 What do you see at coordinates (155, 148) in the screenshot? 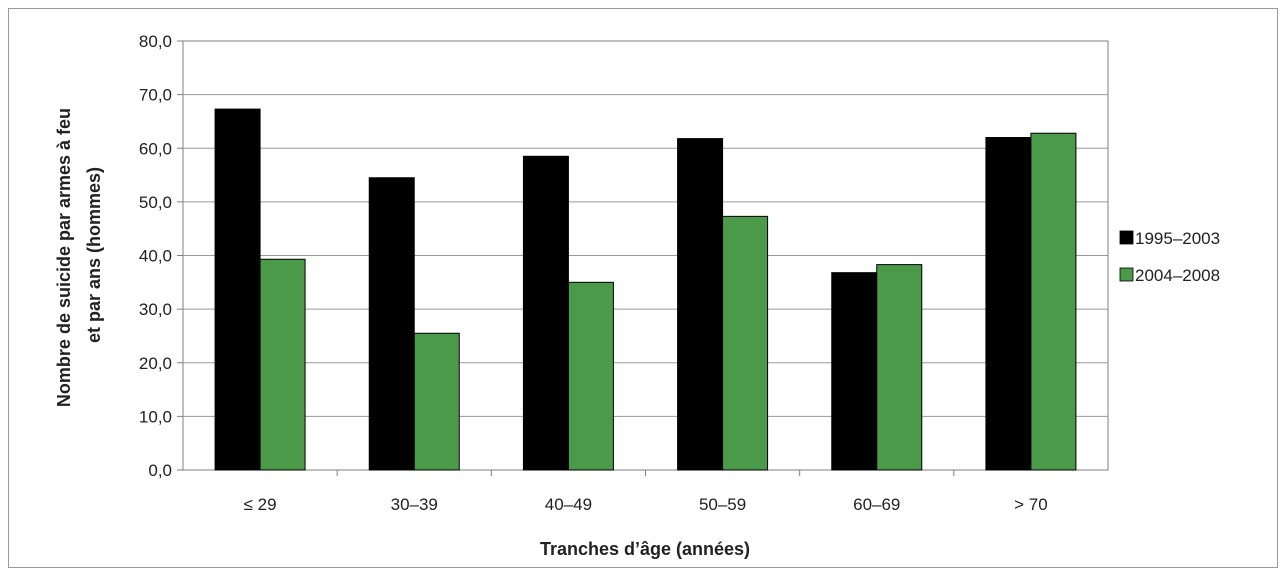
I see `y-tick-label: 60,0` at bounding box center [155, 148].